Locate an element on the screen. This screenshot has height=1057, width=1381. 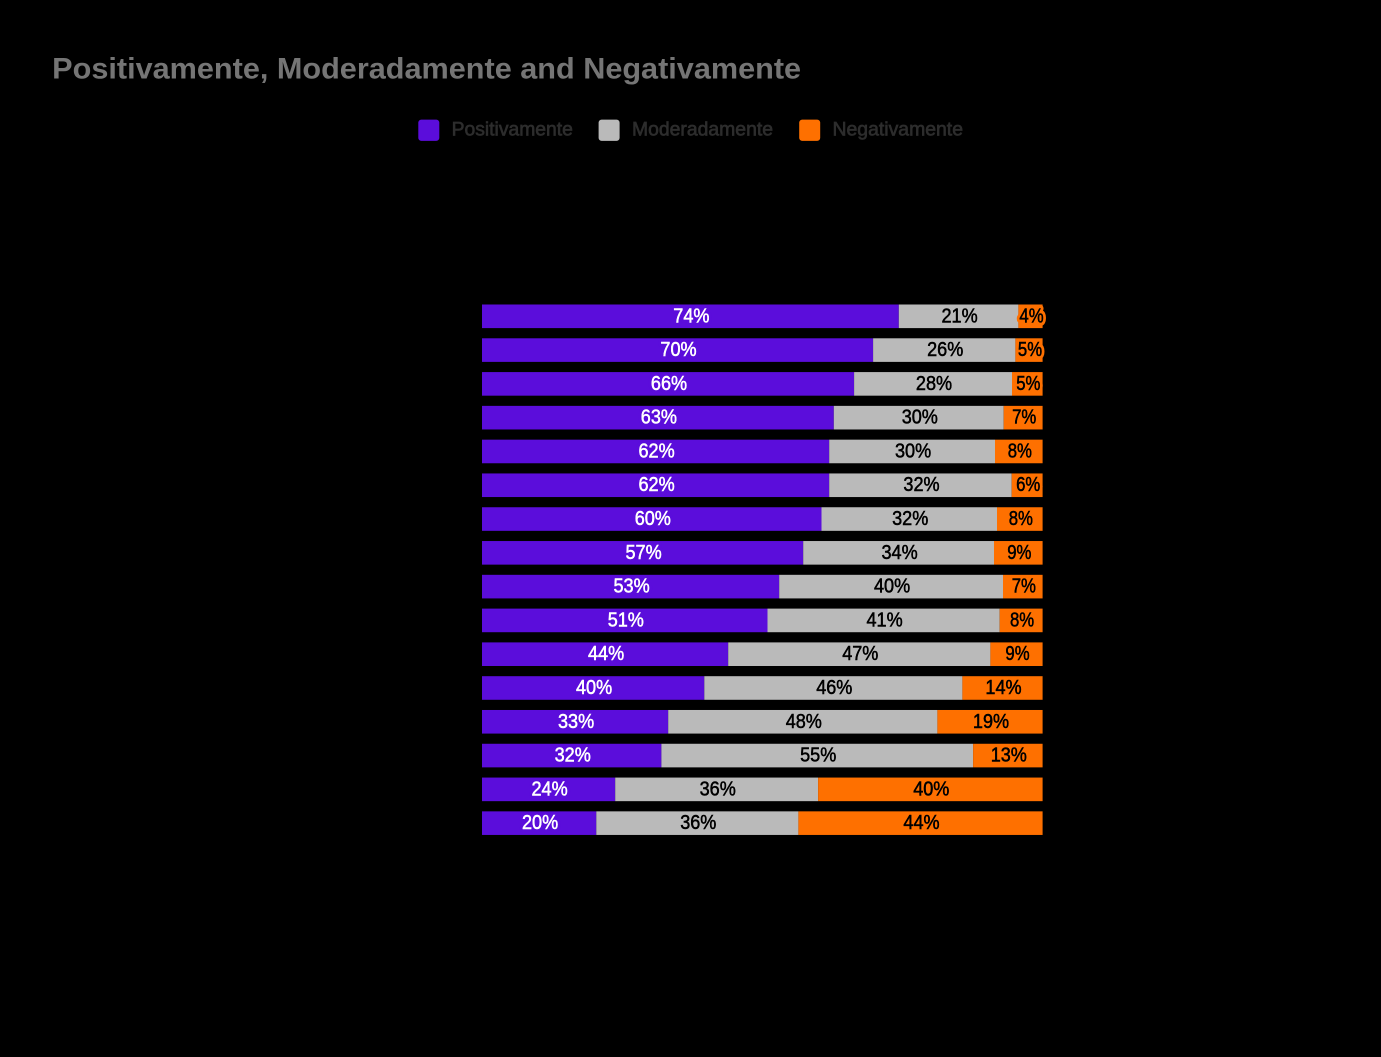
svg-text: 51% is located at coordinates (626, 620).